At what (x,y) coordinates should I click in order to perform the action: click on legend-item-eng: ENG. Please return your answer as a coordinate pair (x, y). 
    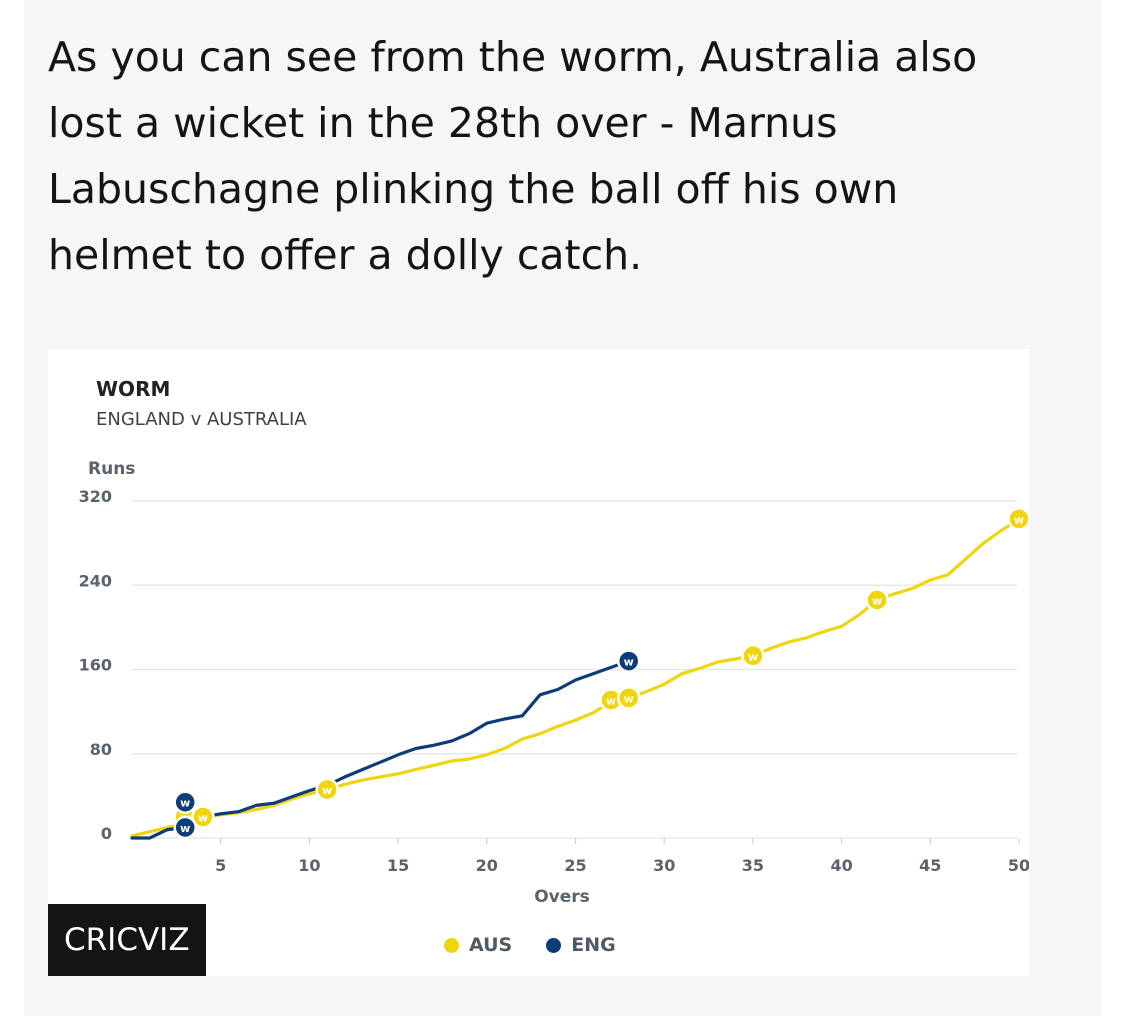
    Looking at the image, I should click on (581, 945).